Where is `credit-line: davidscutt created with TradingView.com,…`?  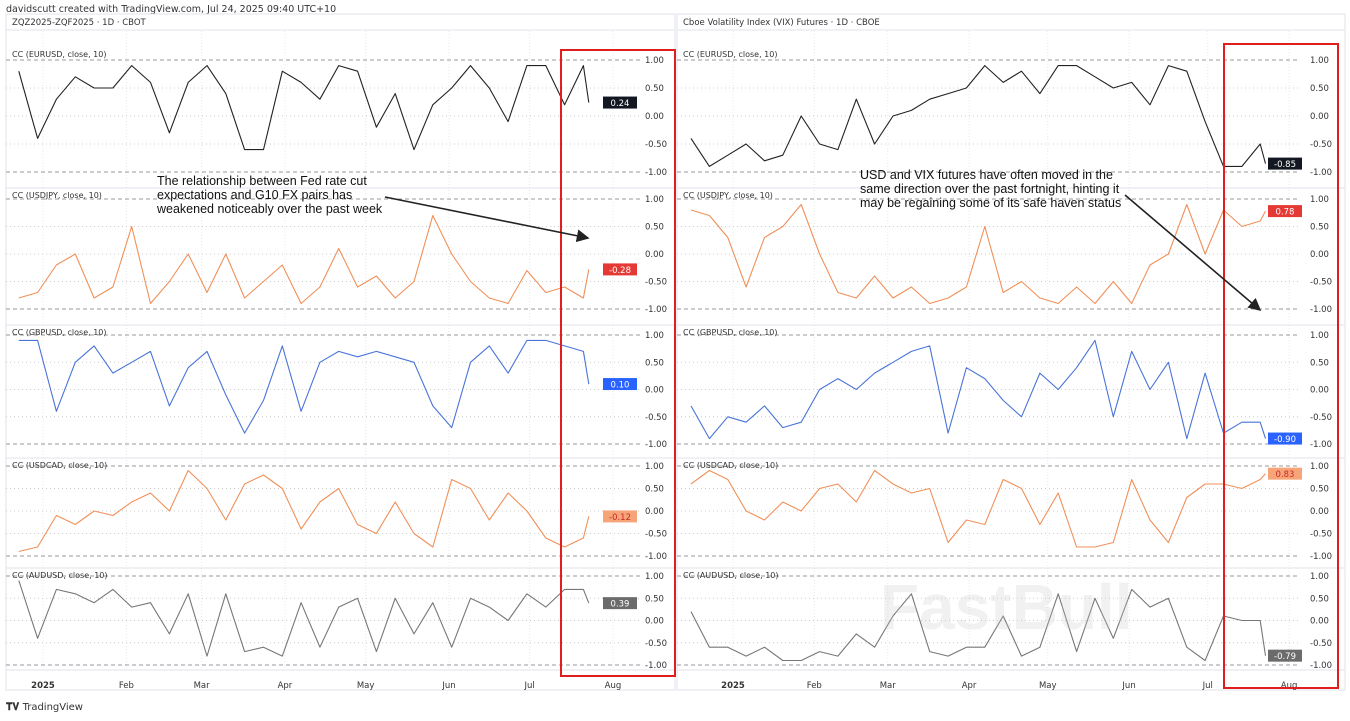
credit-line: davidscutt created with TradingView.com,… is located at coordinates (171, 9).